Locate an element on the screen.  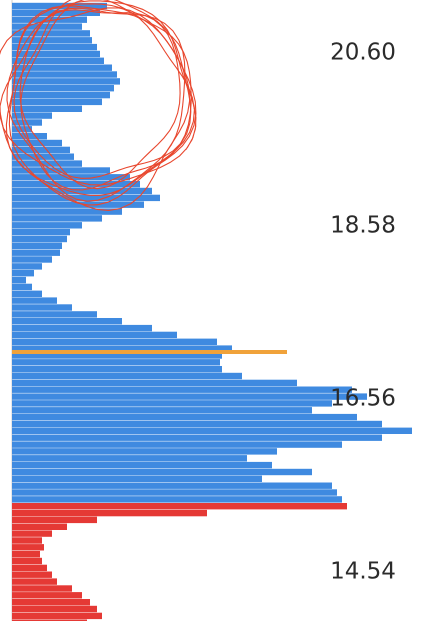
price-tick-labels: 20.60 18.58 16.56 14.54 is located at coordinates (363, 311).